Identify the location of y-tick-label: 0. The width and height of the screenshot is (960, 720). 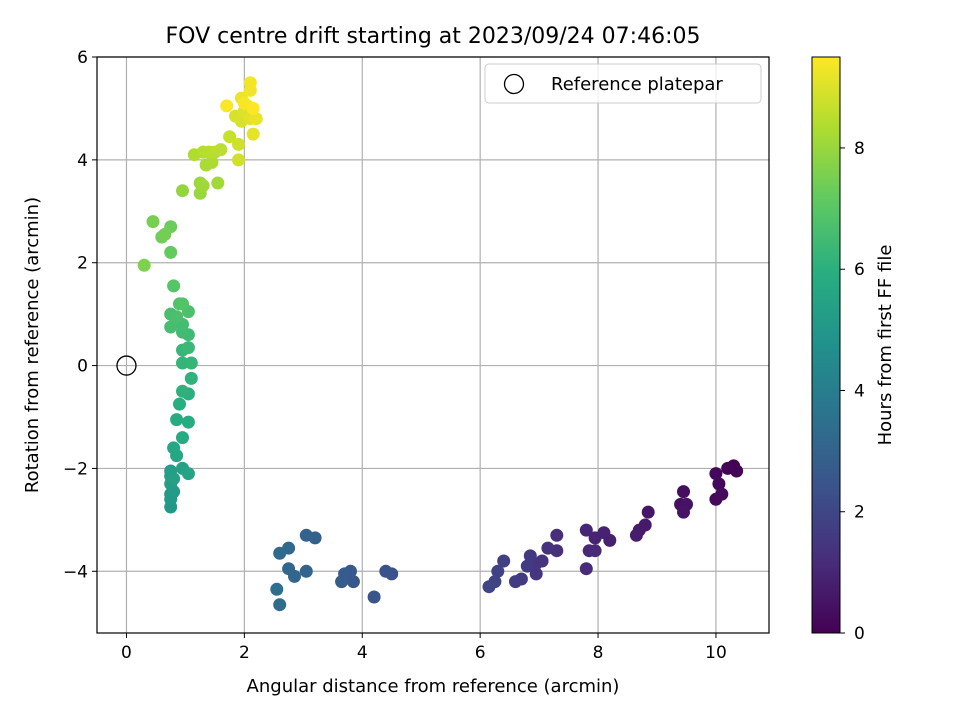
(82, 367).